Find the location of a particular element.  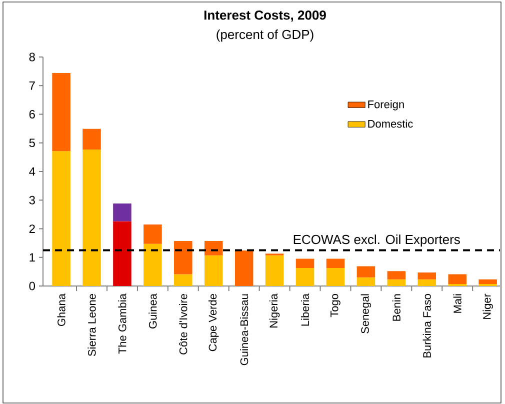

ref-line-label: ECOWAS excl. Oil Exporters is located at coordinates (377, 240).